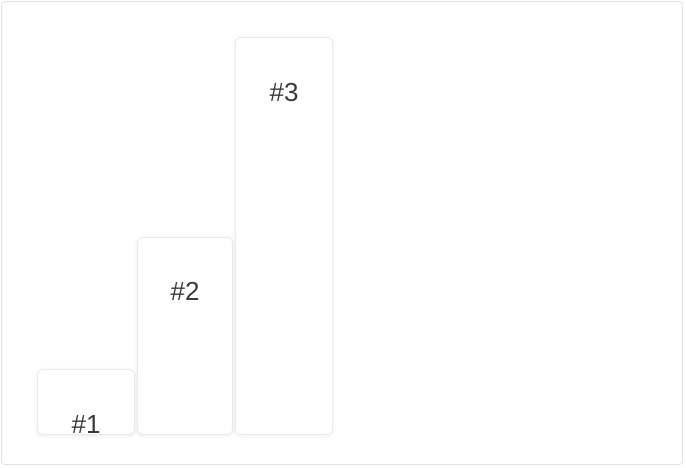 The image size is (686, 468). What do you see at coordinates (185, 291) in the screenshot?
I see `card-2-label: #2` at bounding box center [185, 291].